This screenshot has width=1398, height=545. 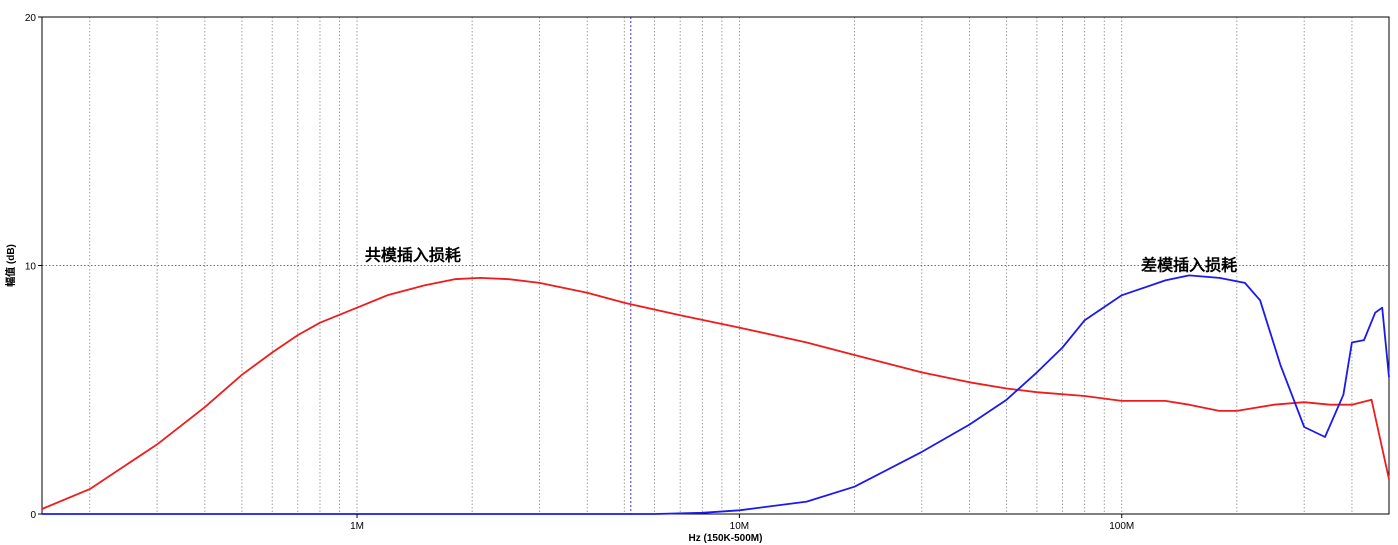 What do you see at coordinates (413, 255) in the screenshot?
I see `series-annotation: 共模插入损耗` at bounding box center [413, 255].